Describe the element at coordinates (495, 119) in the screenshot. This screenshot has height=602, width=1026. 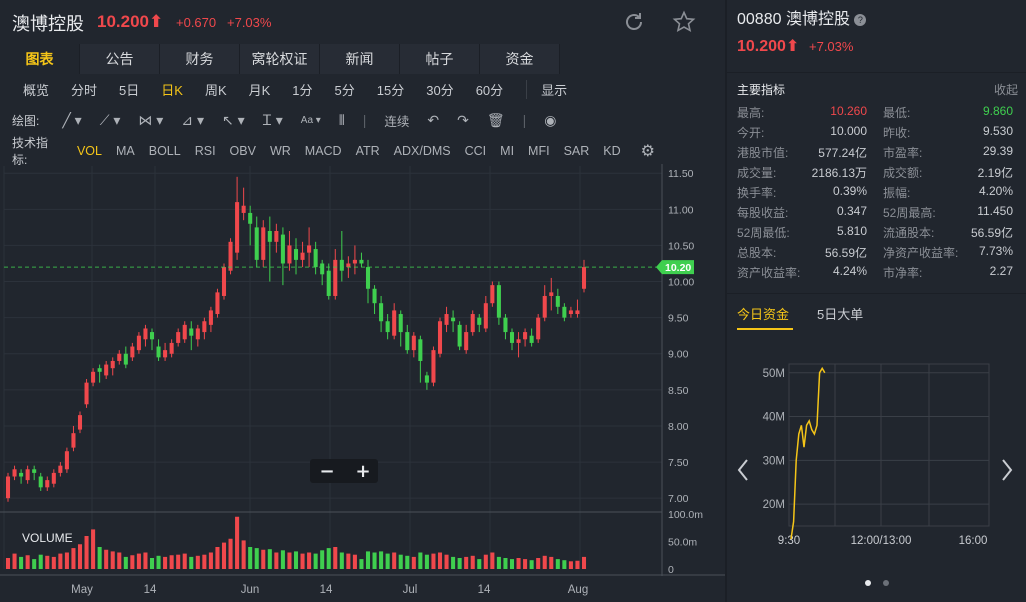
I see `trash-icon: 🗑` at that location.